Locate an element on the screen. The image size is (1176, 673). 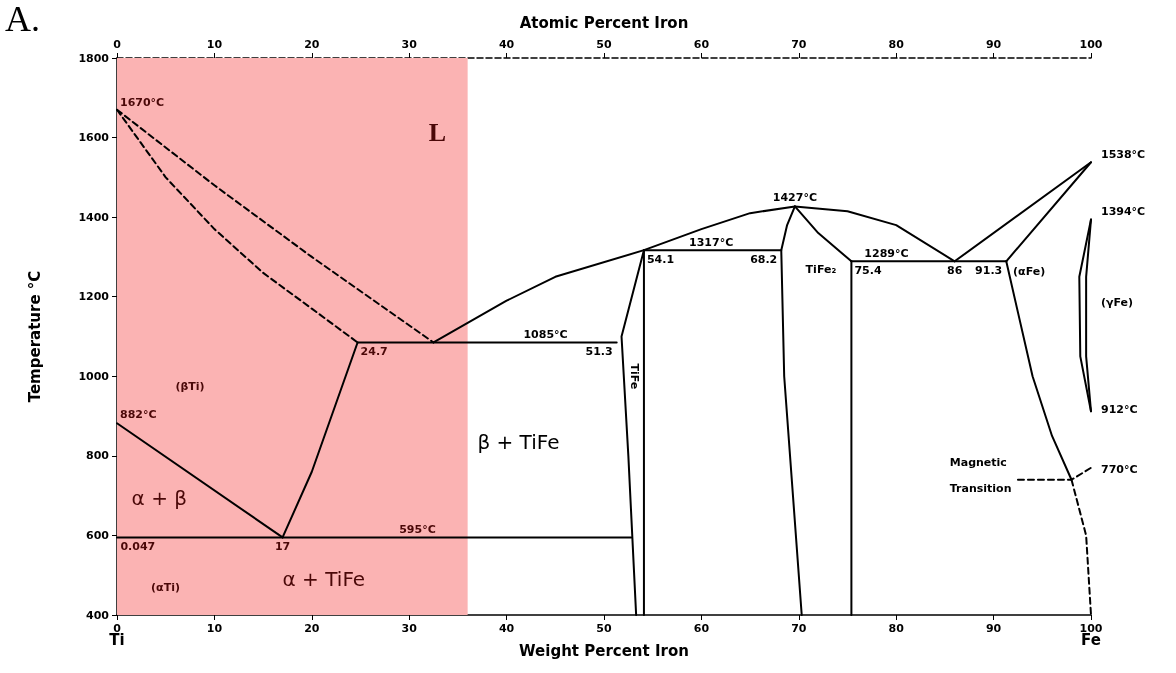
annotation: 1427°C is located at coordinates (795, 198).